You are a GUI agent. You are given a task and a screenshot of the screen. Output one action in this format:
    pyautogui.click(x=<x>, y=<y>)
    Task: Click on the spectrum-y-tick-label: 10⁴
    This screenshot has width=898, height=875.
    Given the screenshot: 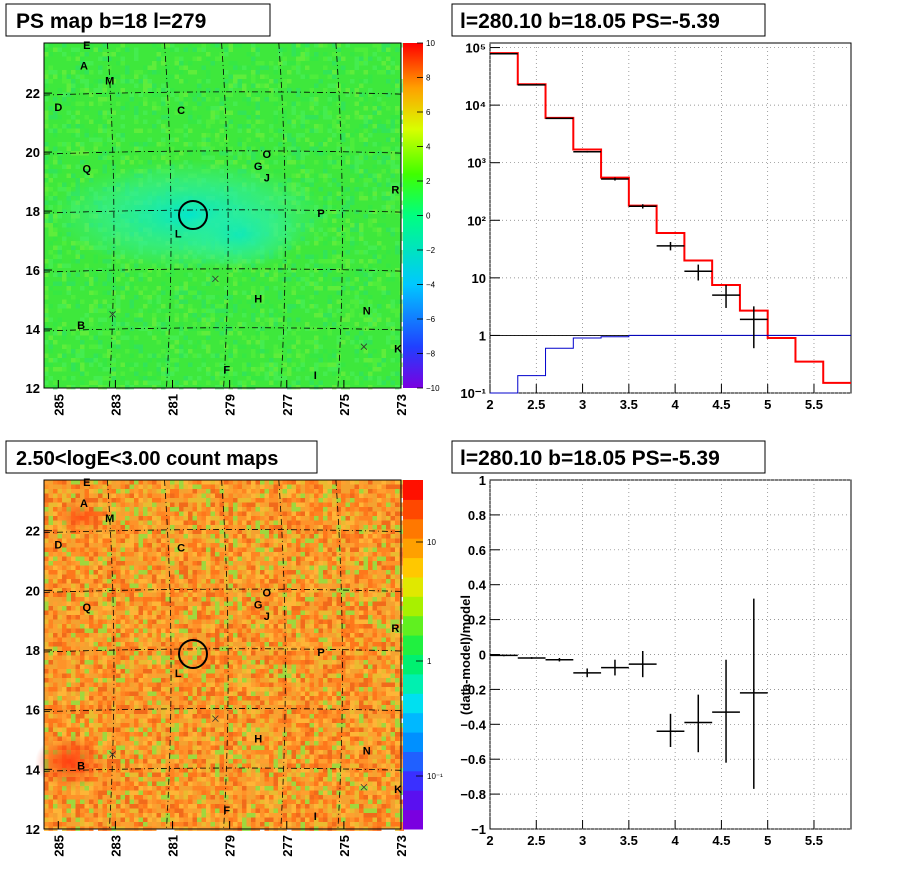 What is the action you would take?
    pyautogui.click(x=475, y=105)
    